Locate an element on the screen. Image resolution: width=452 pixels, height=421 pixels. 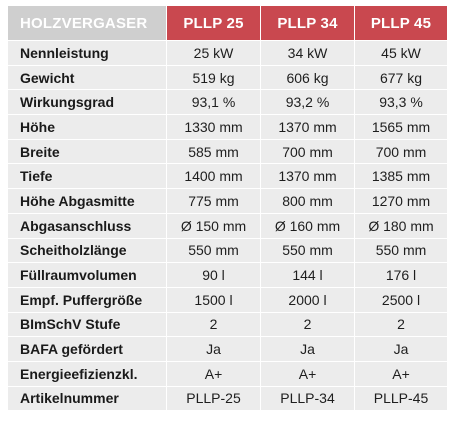
table-cell: 677 kg is located at coordinates (401, 77).